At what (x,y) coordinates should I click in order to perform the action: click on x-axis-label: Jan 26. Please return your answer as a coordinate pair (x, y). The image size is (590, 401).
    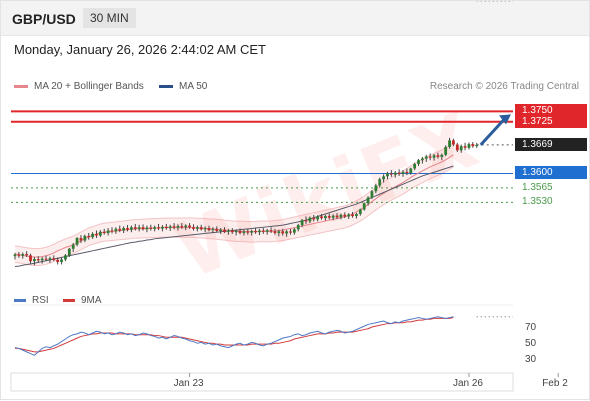
    Looking at the image, I should click on (467, 383).